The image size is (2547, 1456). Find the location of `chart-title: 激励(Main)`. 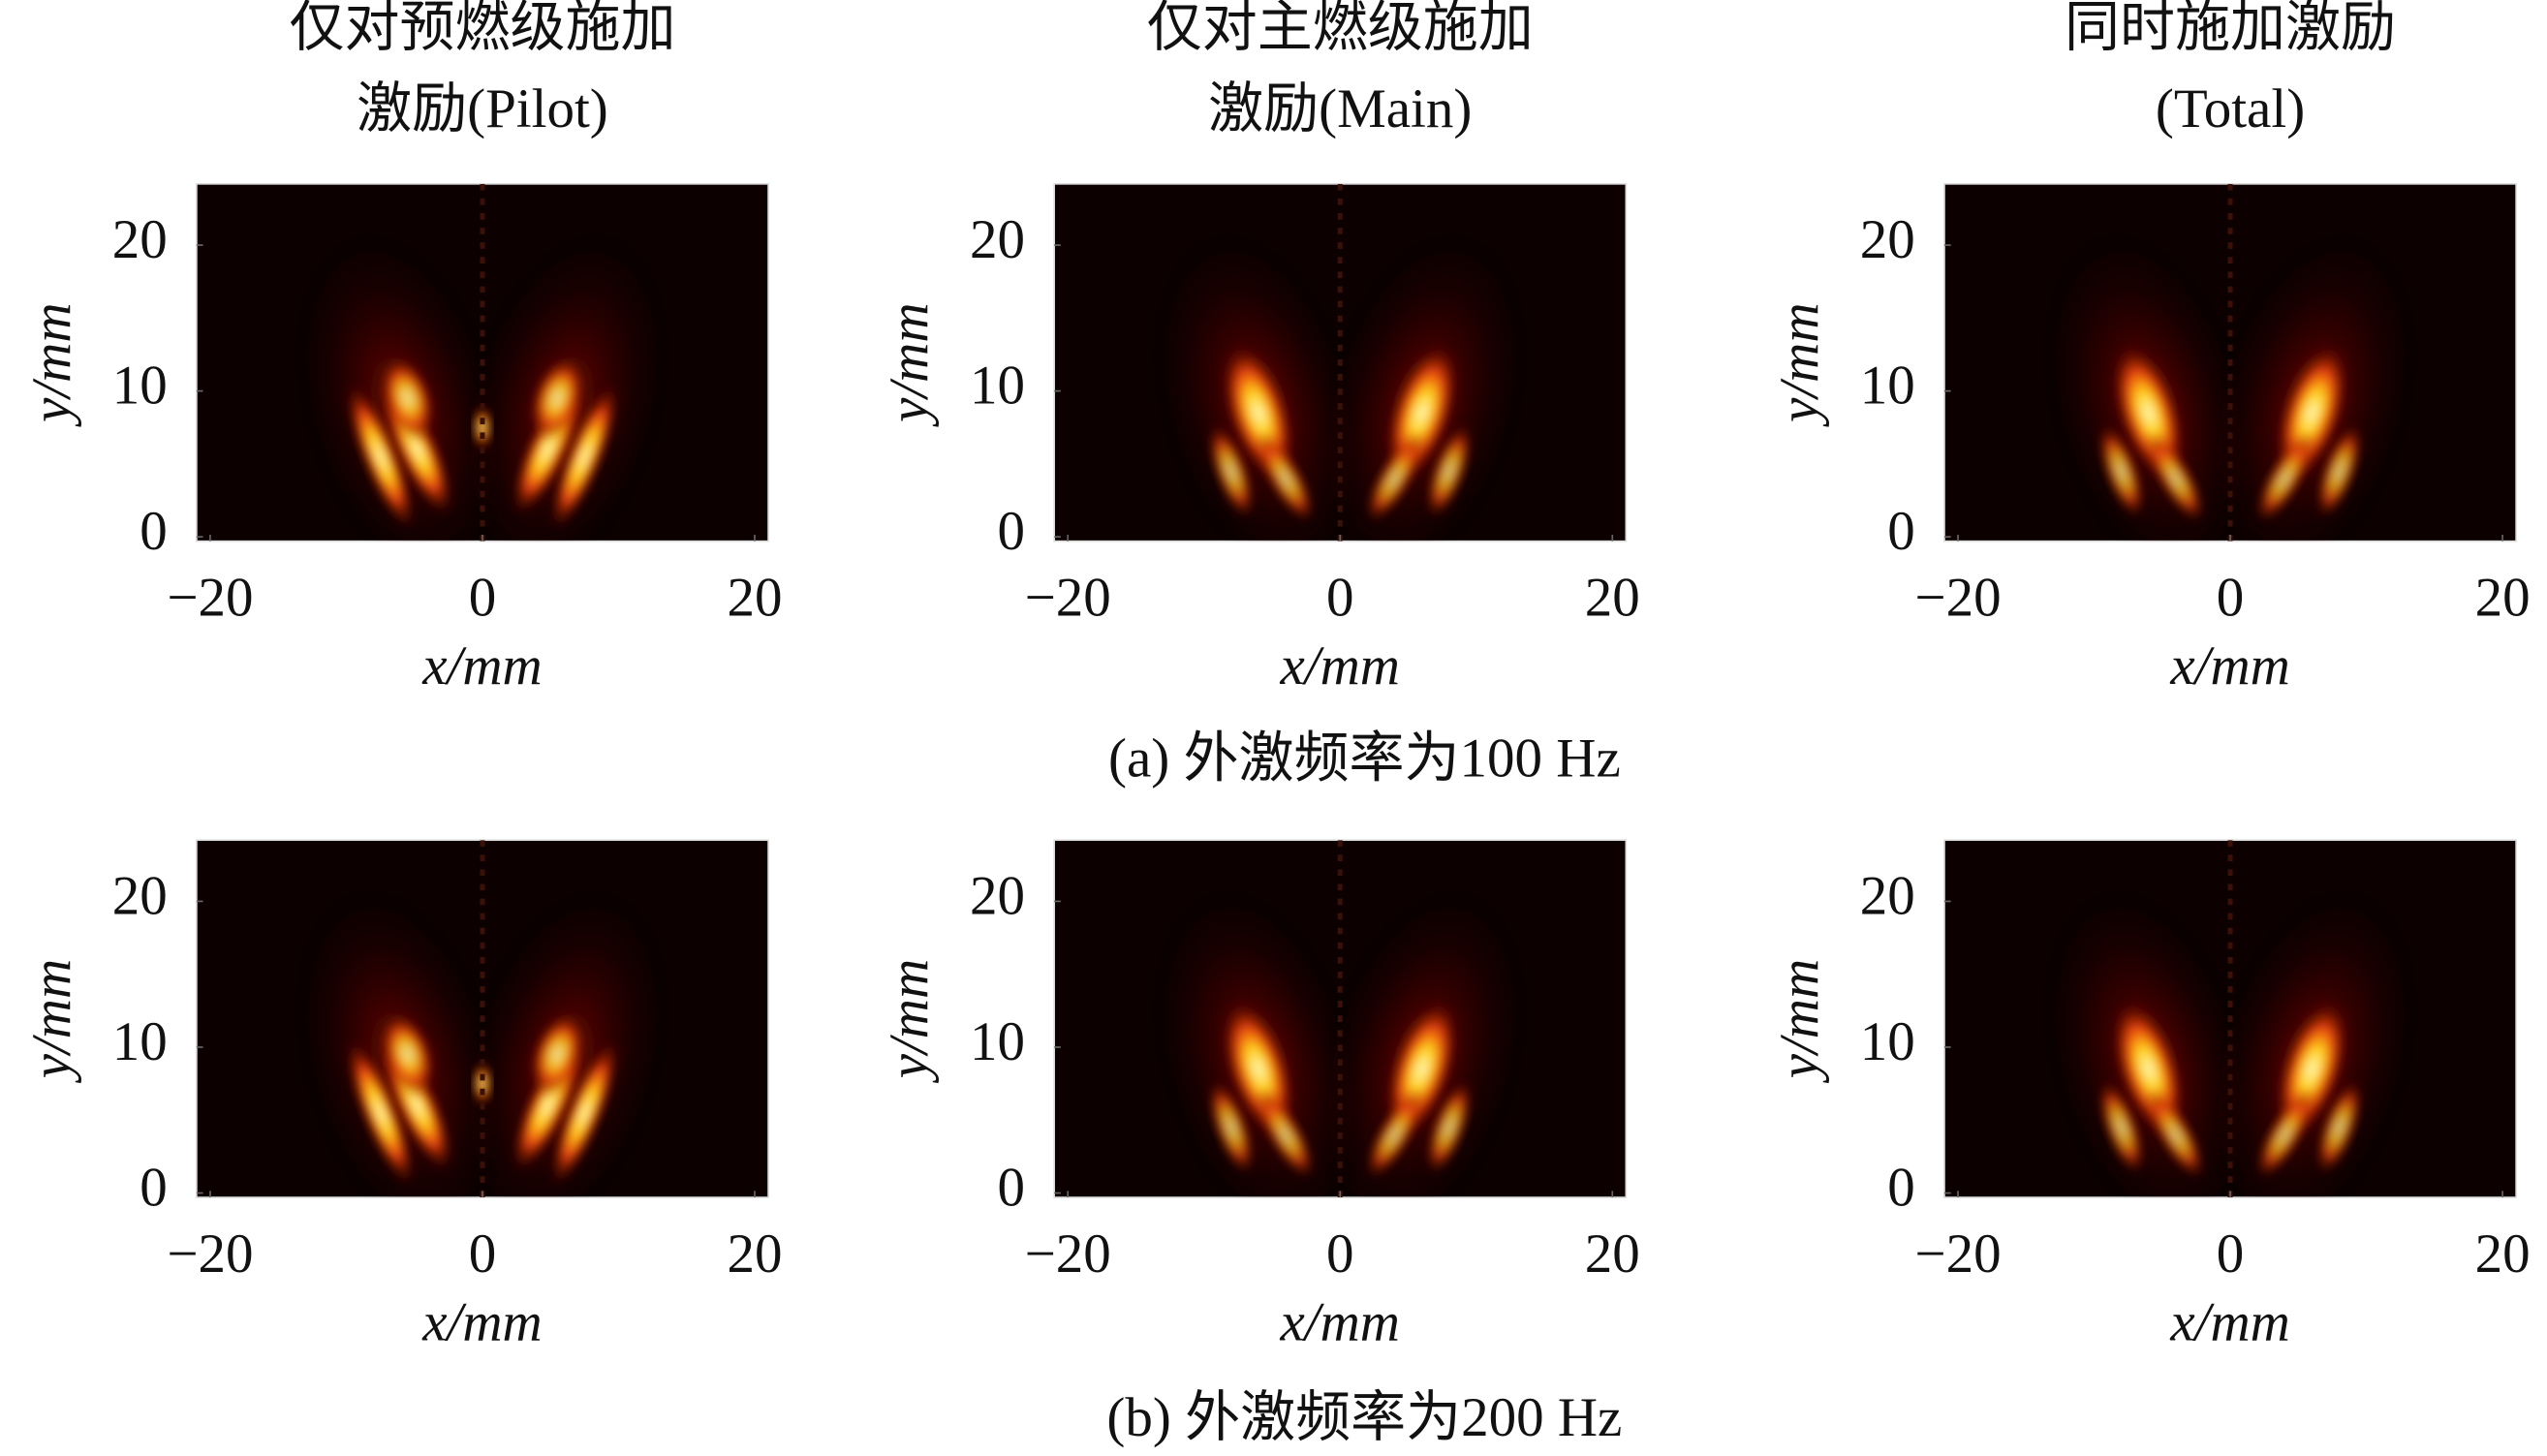

chart-title: 激励(Main) is located at coordinates (1340, 108).